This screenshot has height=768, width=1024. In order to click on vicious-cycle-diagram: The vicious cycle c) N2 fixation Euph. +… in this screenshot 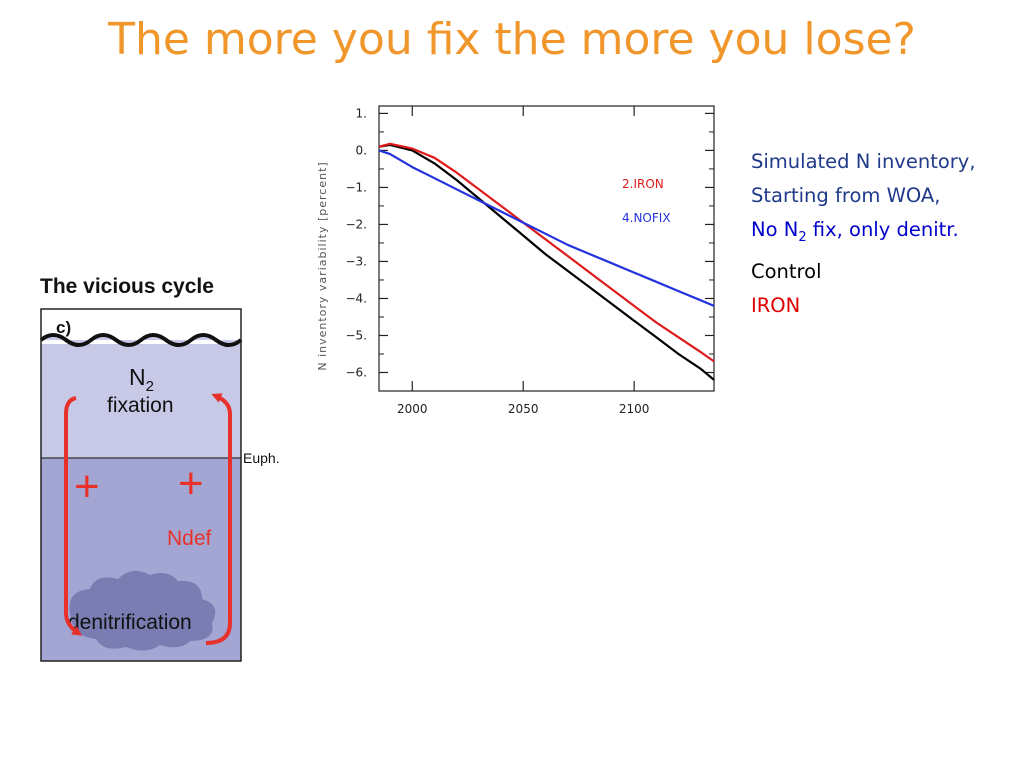, I will do `click(159, 468)`.